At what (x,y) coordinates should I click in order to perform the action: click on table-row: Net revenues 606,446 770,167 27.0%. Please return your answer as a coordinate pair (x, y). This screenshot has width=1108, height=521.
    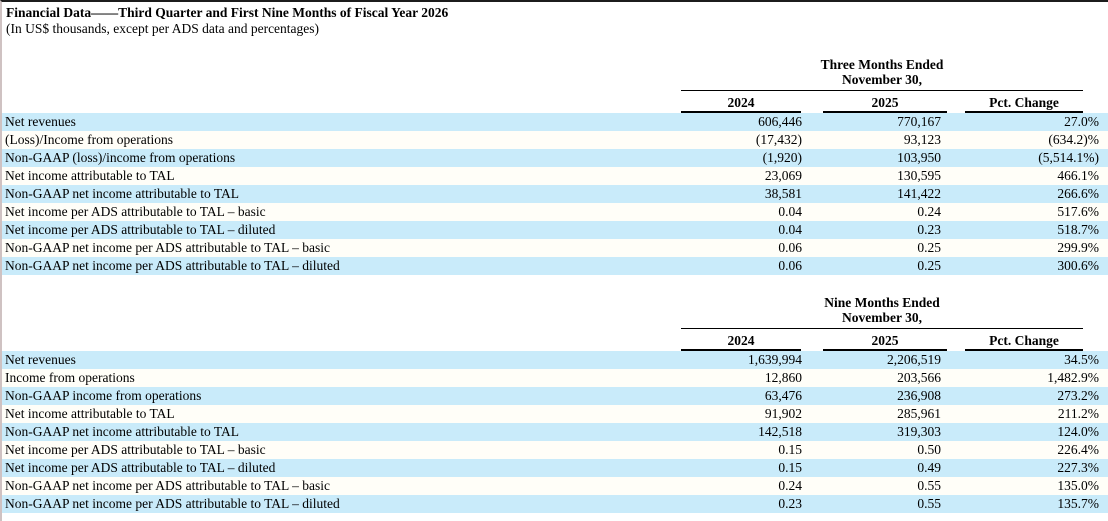
    Looking at the image, I should click on (555, 122).